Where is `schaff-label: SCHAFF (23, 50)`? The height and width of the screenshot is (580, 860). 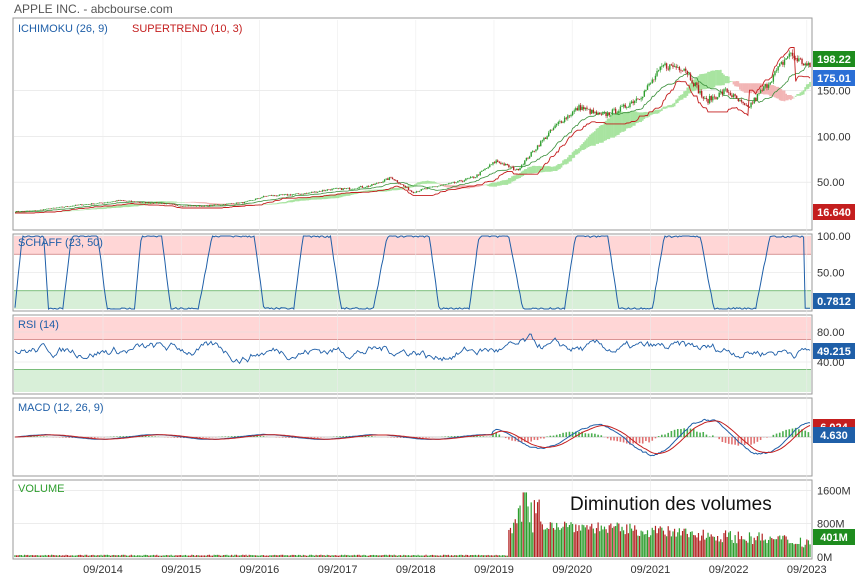
schaff-label: SCHAFF (23, 50) is located at coordinates (60, 243).